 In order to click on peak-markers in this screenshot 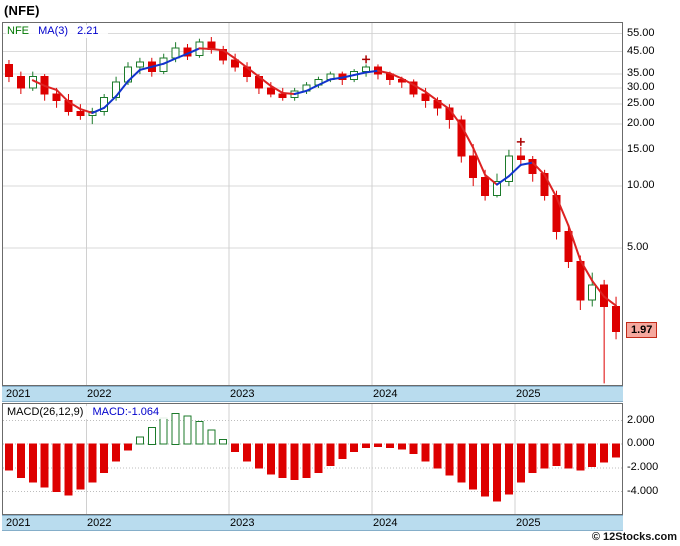, I will do `click(443, 100)`.